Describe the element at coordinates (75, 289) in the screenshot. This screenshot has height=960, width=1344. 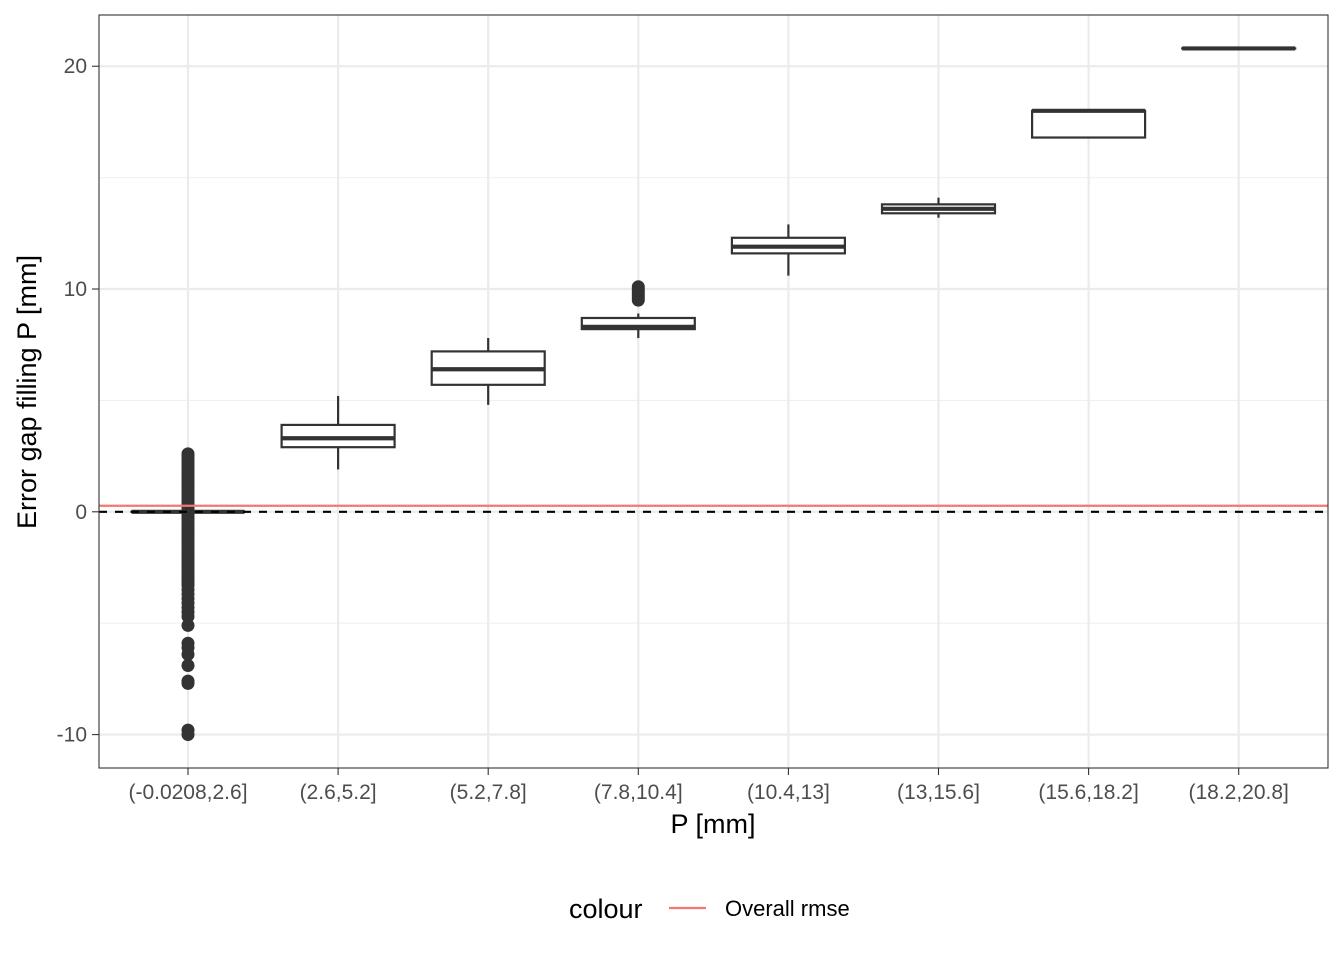
I see `y-tick-label: 10` at that location.